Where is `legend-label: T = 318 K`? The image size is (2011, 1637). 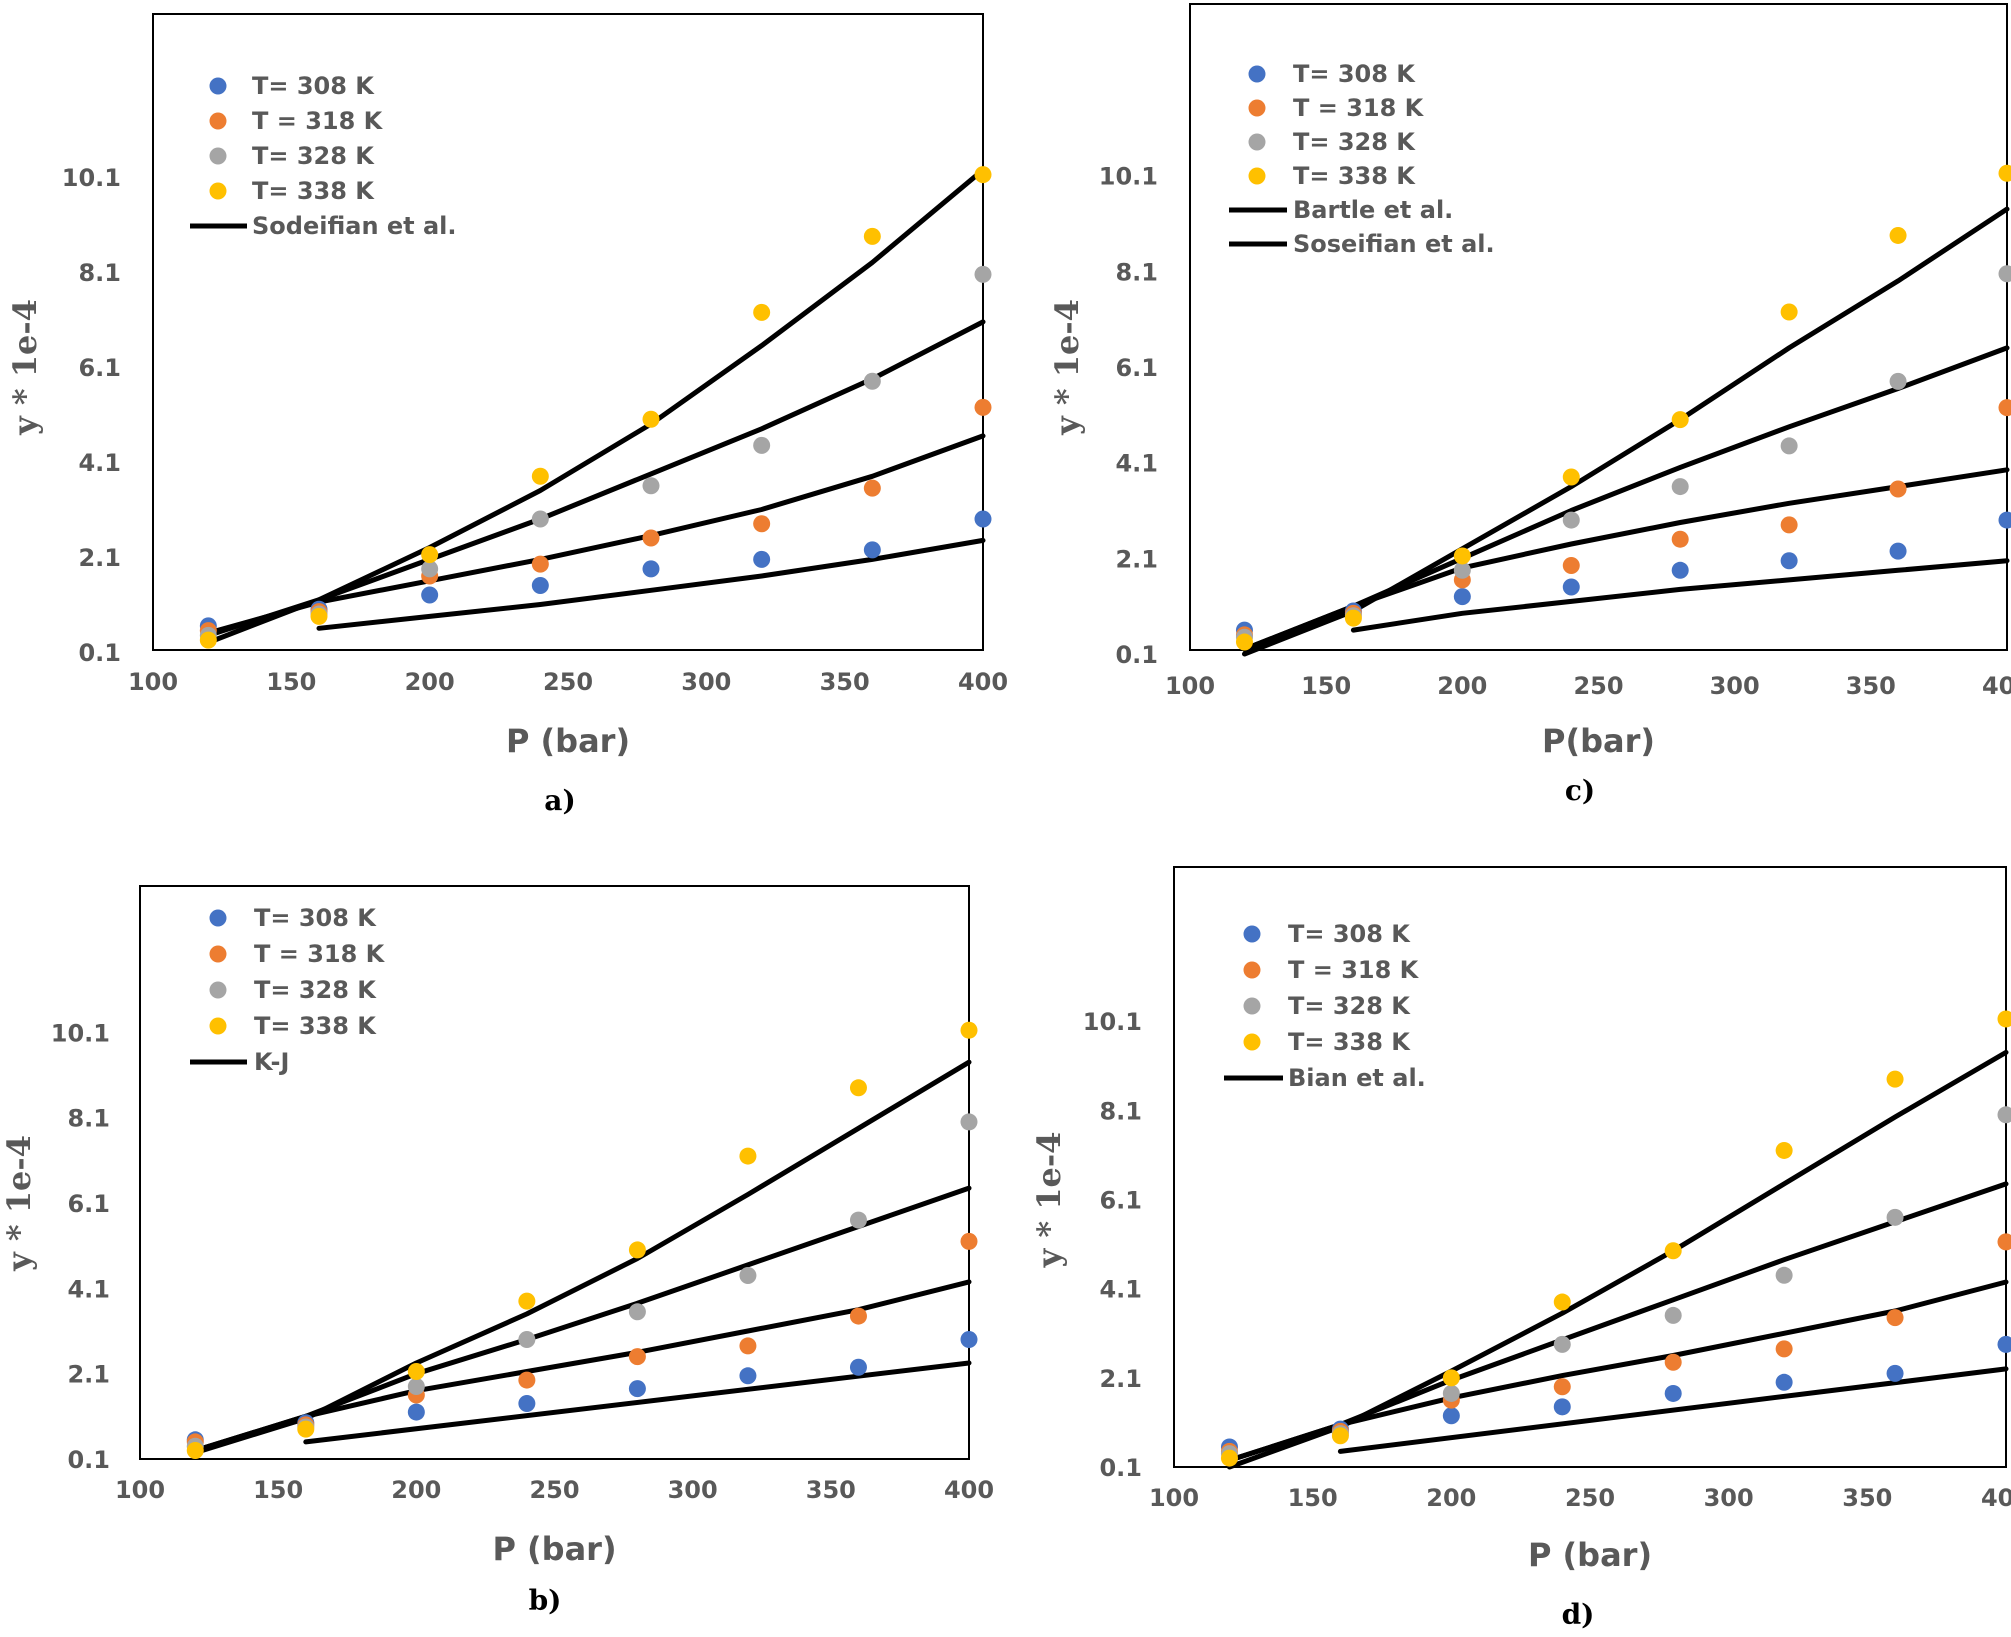
legend-label: T = 318 K is located at coordinates (318, 121).